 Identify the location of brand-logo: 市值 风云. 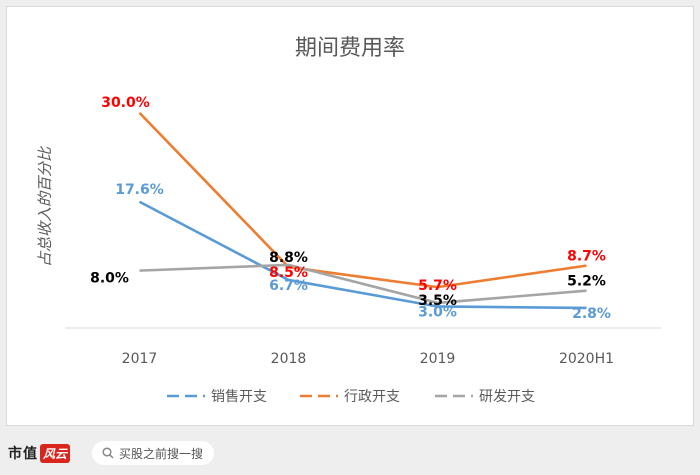
(39, 453).